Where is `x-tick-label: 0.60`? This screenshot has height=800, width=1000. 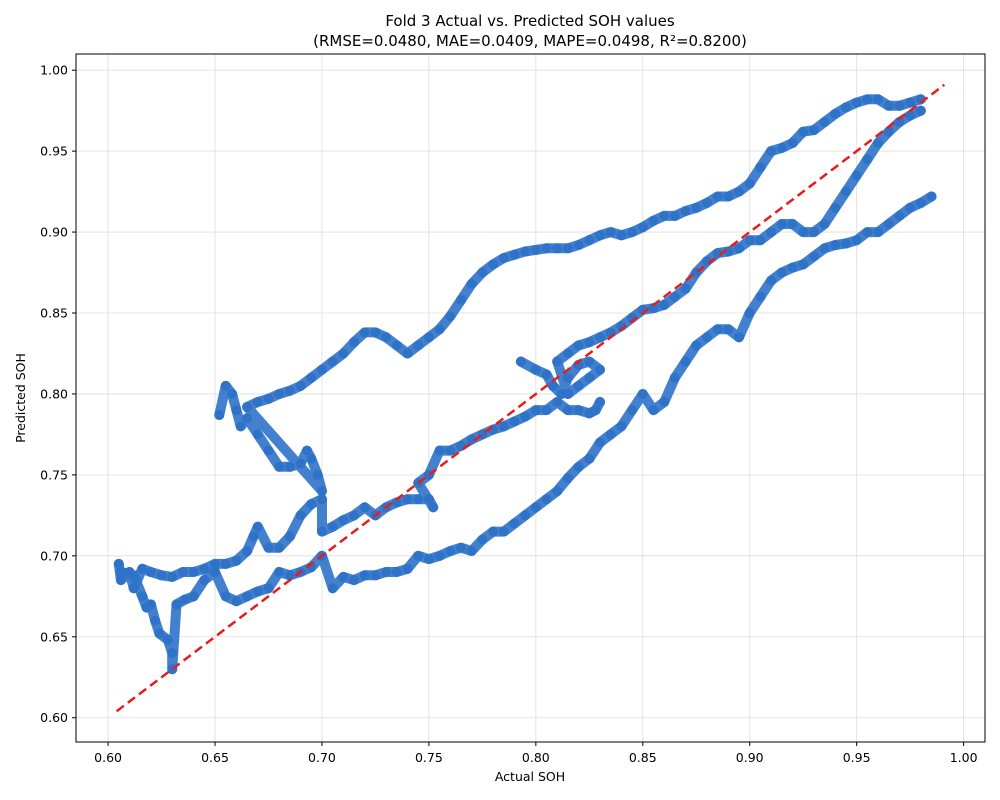
x-tick-label: 0.60 is located at coordinates (108, 757).